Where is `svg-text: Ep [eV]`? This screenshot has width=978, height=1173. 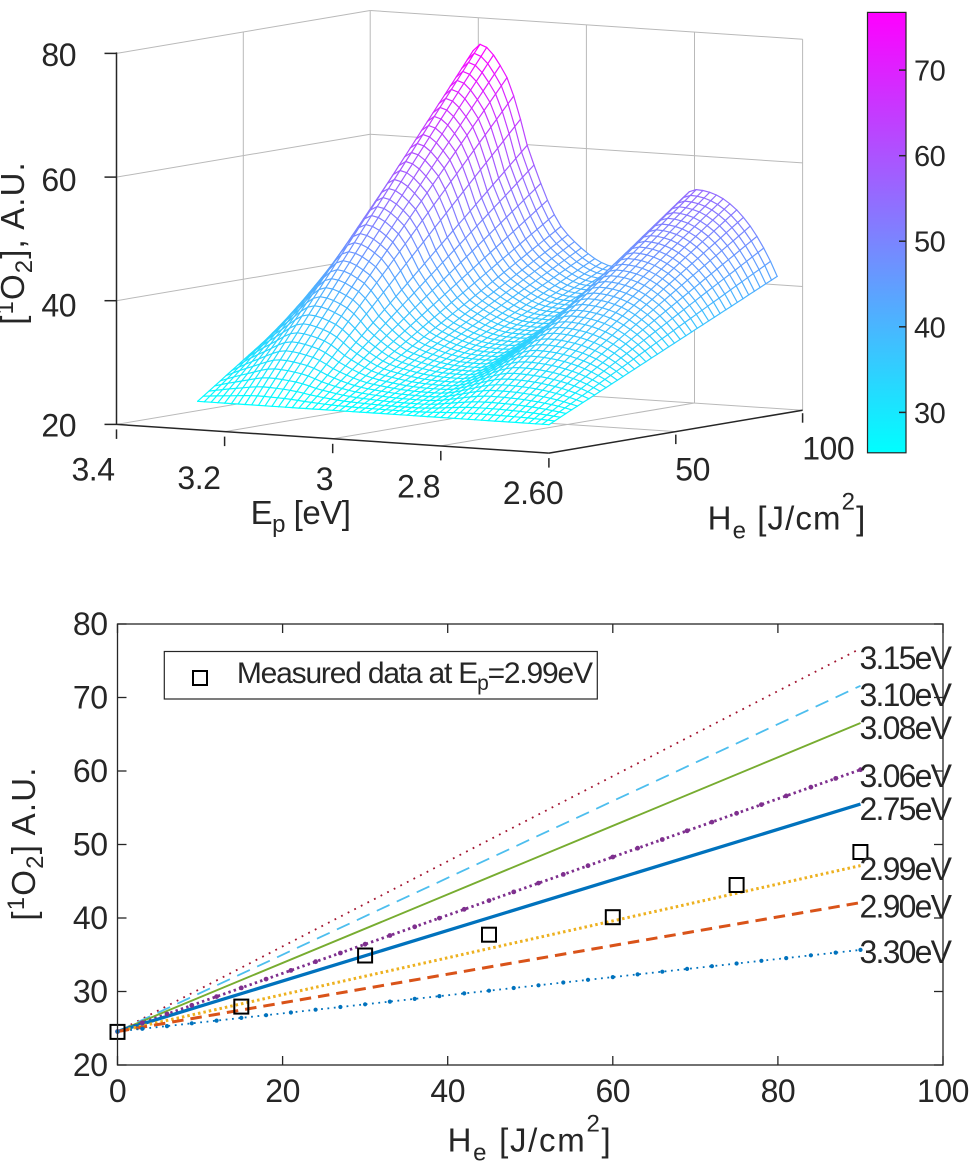
svg-text: Ep [eV] is located at coordinates (301, 516).